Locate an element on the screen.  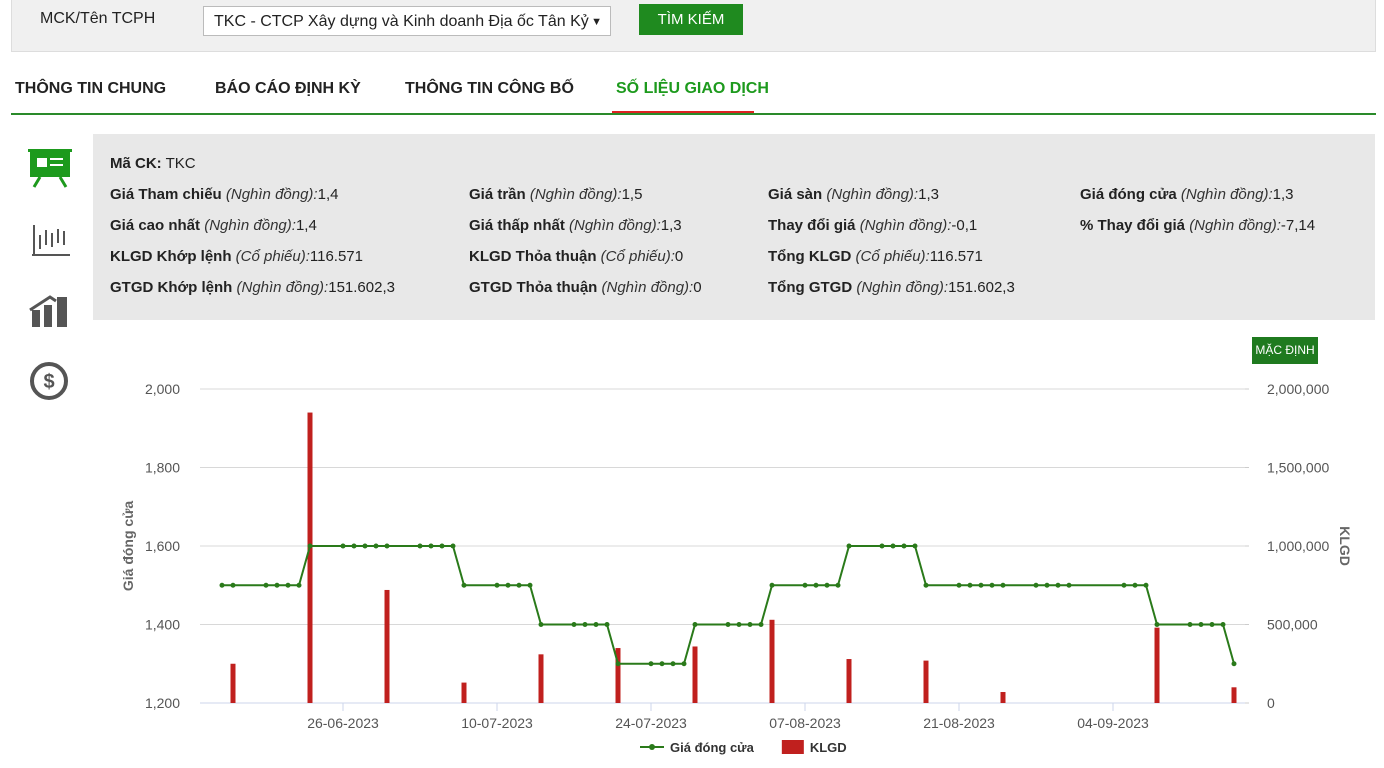
info-field: % Thay đổi giá (Nghìn đồng):-7,14 is located at coordinates (1197, 225).